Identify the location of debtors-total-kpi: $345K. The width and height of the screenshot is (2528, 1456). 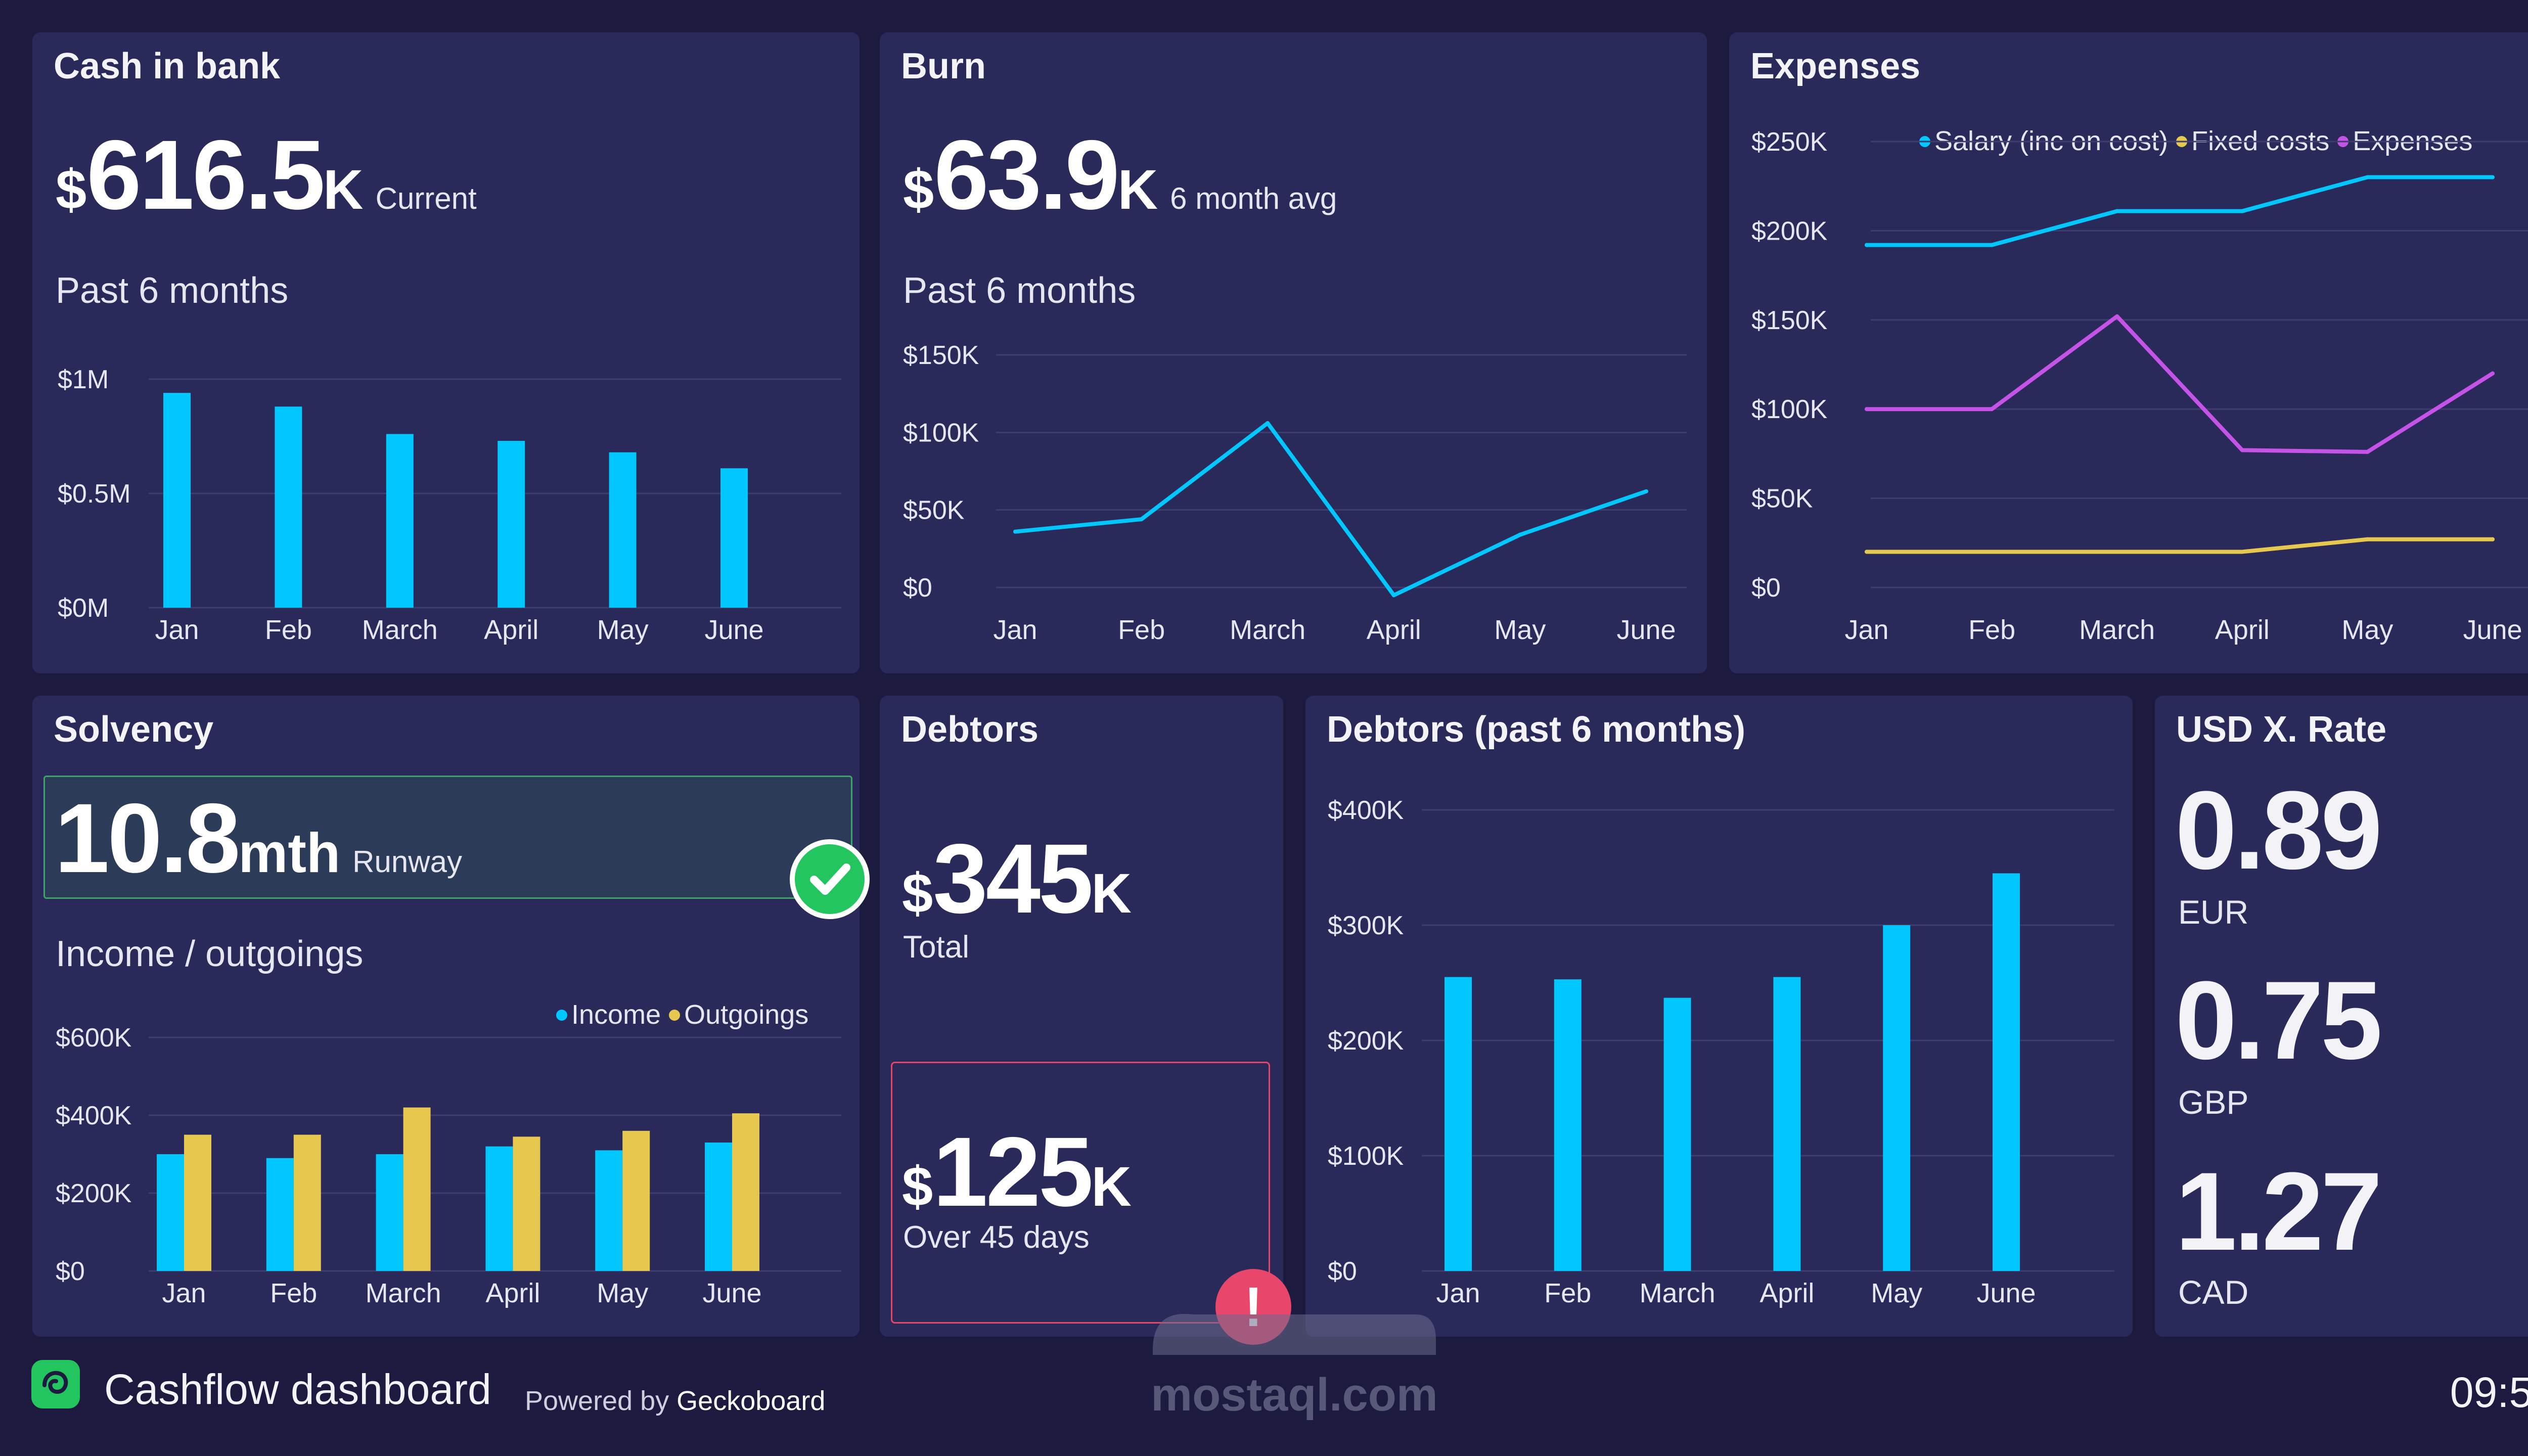
(1017, 878).